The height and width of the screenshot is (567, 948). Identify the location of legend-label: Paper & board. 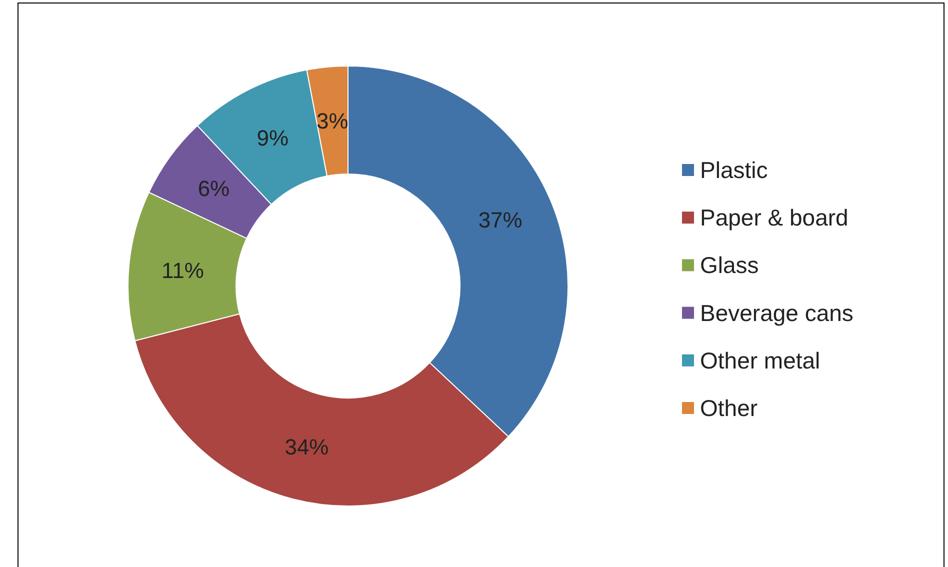
(774, 217).